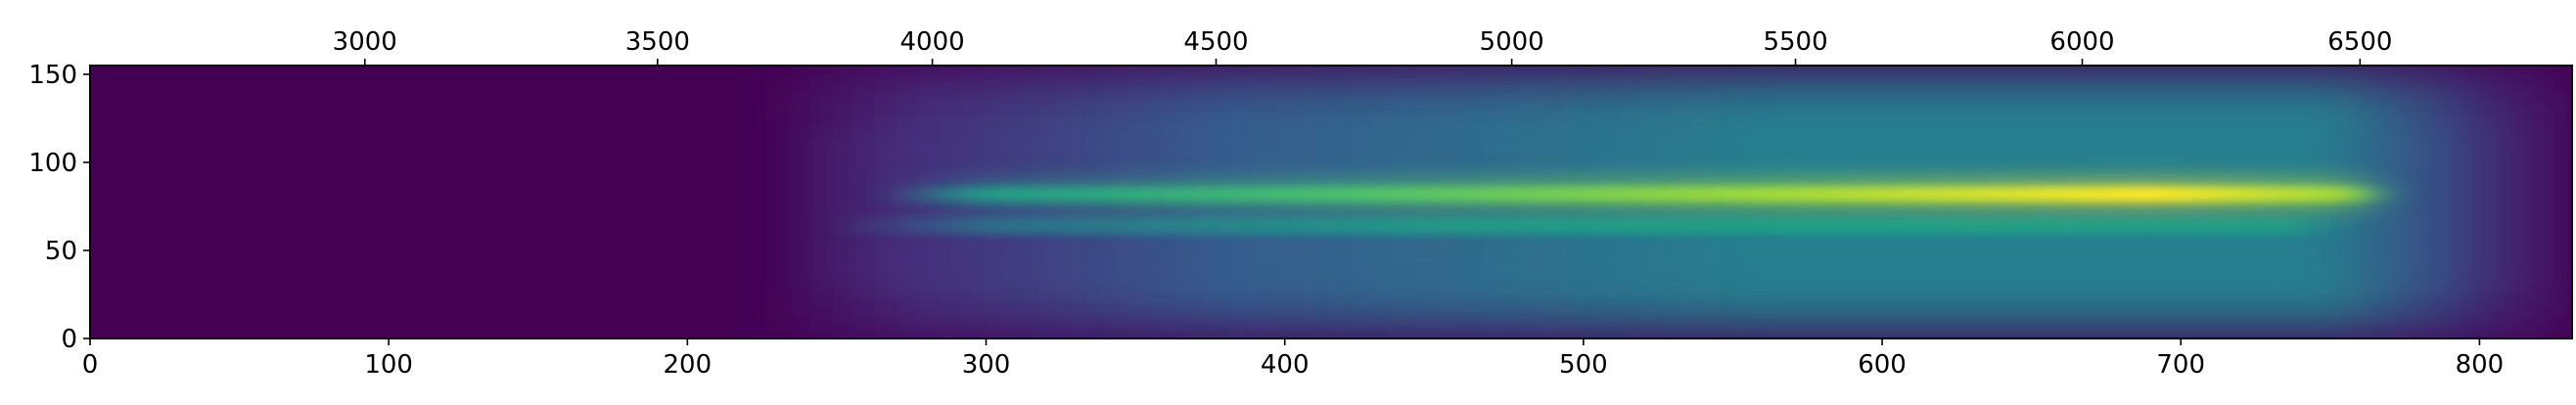 This screenshot has width=2576, height=405. I want to click on top-tick-label: 4000, so click(932, 42).